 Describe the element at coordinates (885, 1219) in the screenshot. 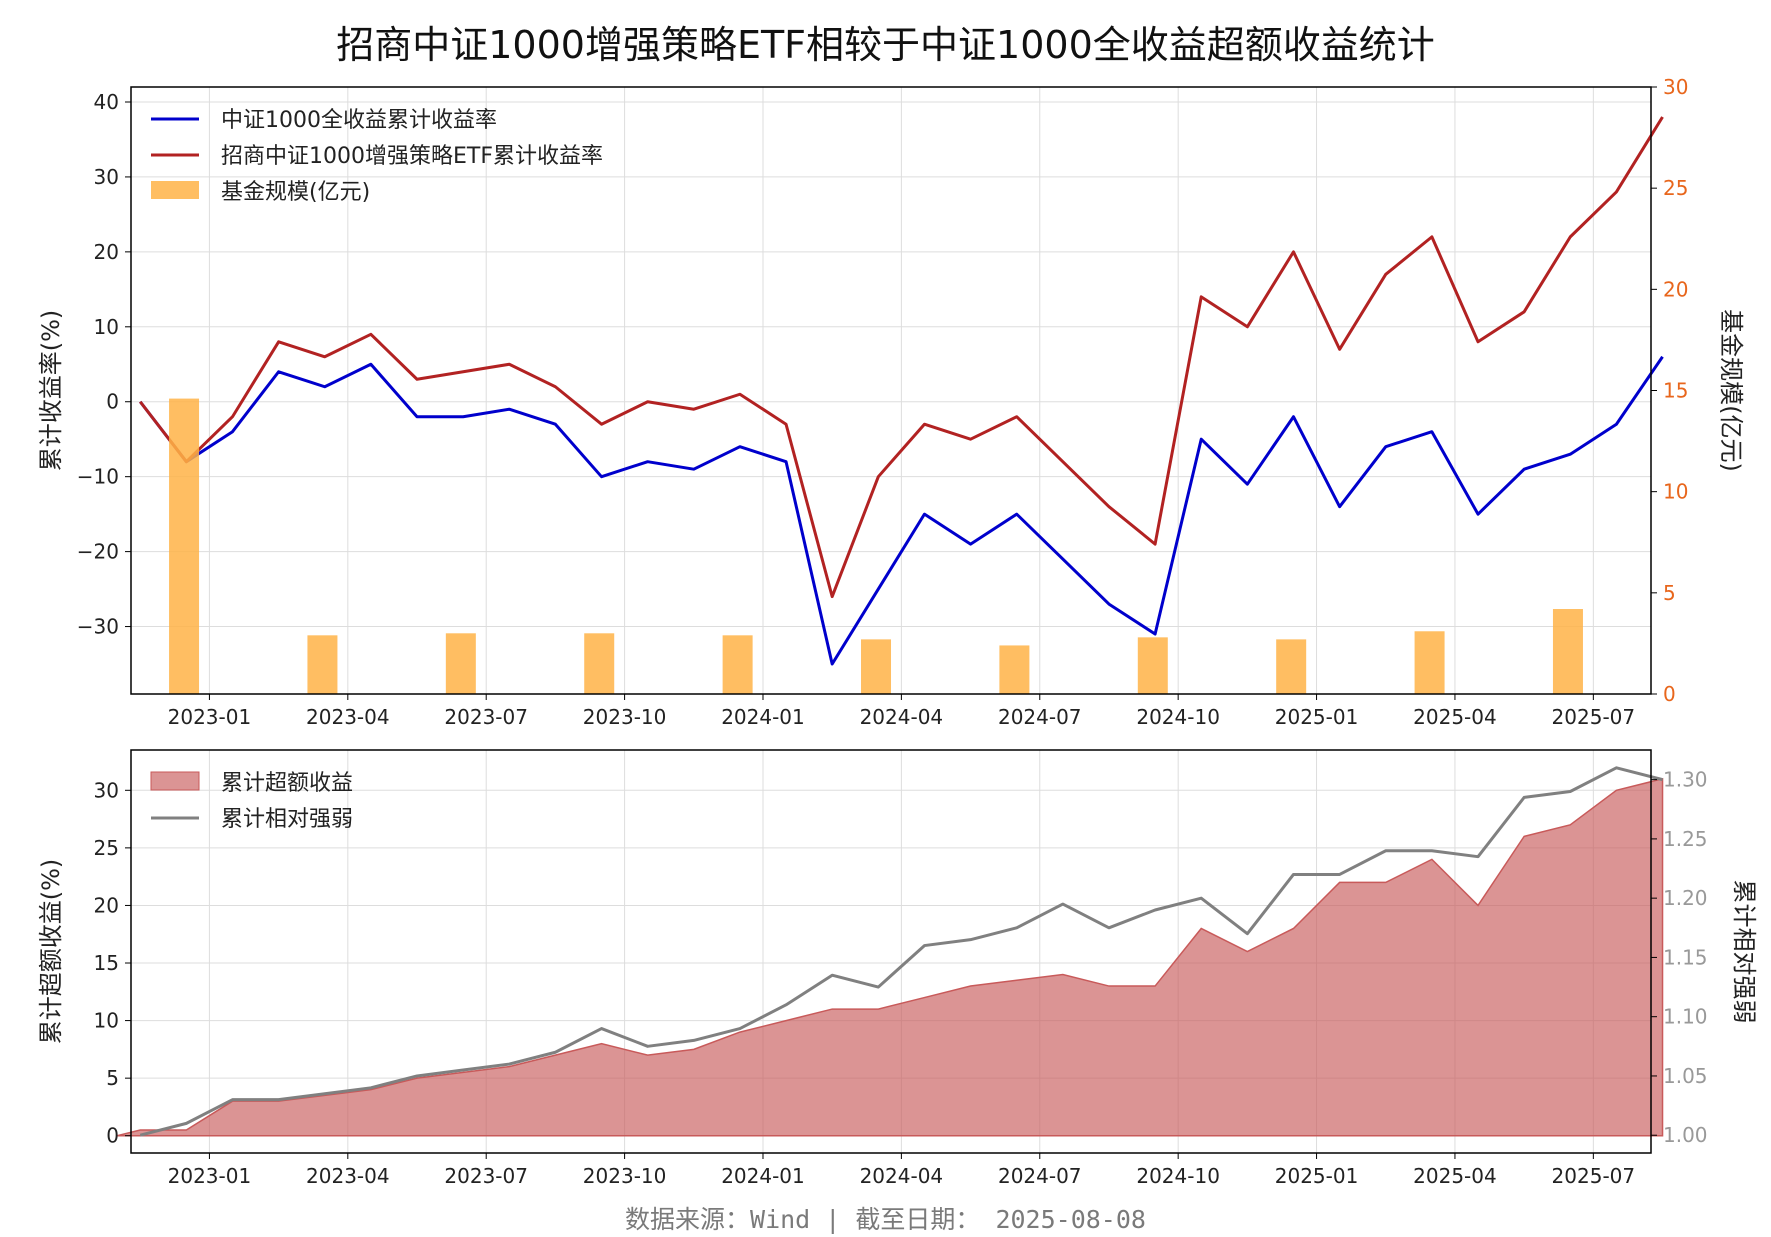

I see `data-source-footer: 数据来源：Wind | 截至日期： 2025-08-08` at that location.